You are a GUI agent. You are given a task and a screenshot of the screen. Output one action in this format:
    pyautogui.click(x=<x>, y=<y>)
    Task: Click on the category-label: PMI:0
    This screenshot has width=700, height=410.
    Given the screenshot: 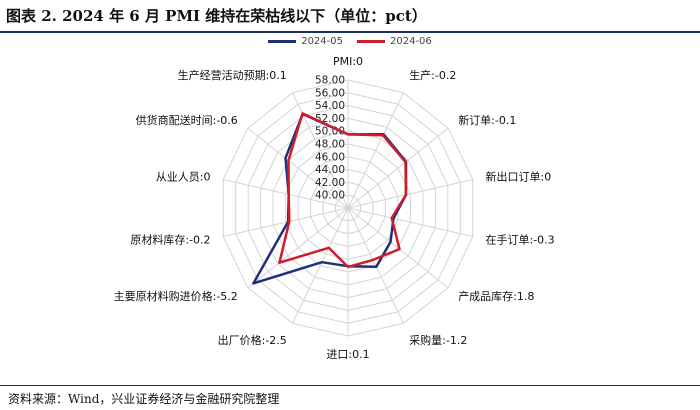 What is the action you would take?
    pyautogui.click(x=348, y=61)
    